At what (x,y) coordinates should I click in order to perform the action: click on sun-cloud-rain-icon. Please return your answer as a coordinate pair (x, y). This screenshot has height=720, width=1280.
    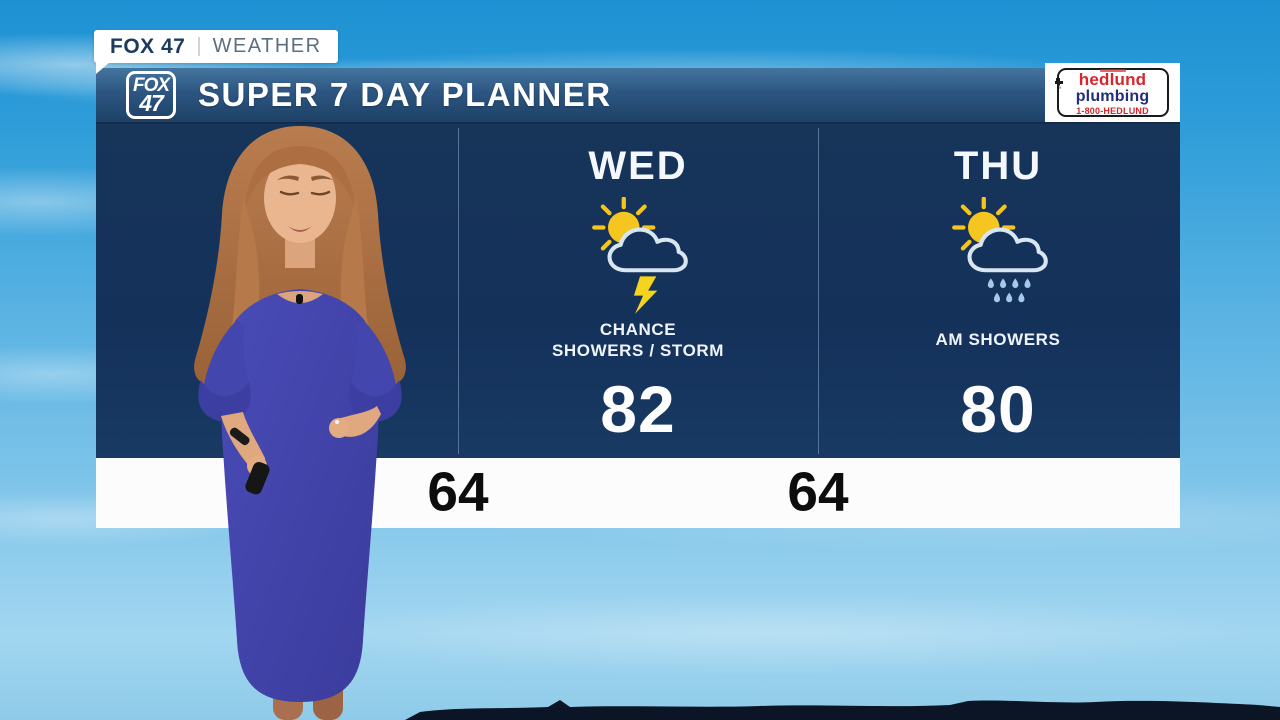
    Looking at the image, I should click on (998, 256).